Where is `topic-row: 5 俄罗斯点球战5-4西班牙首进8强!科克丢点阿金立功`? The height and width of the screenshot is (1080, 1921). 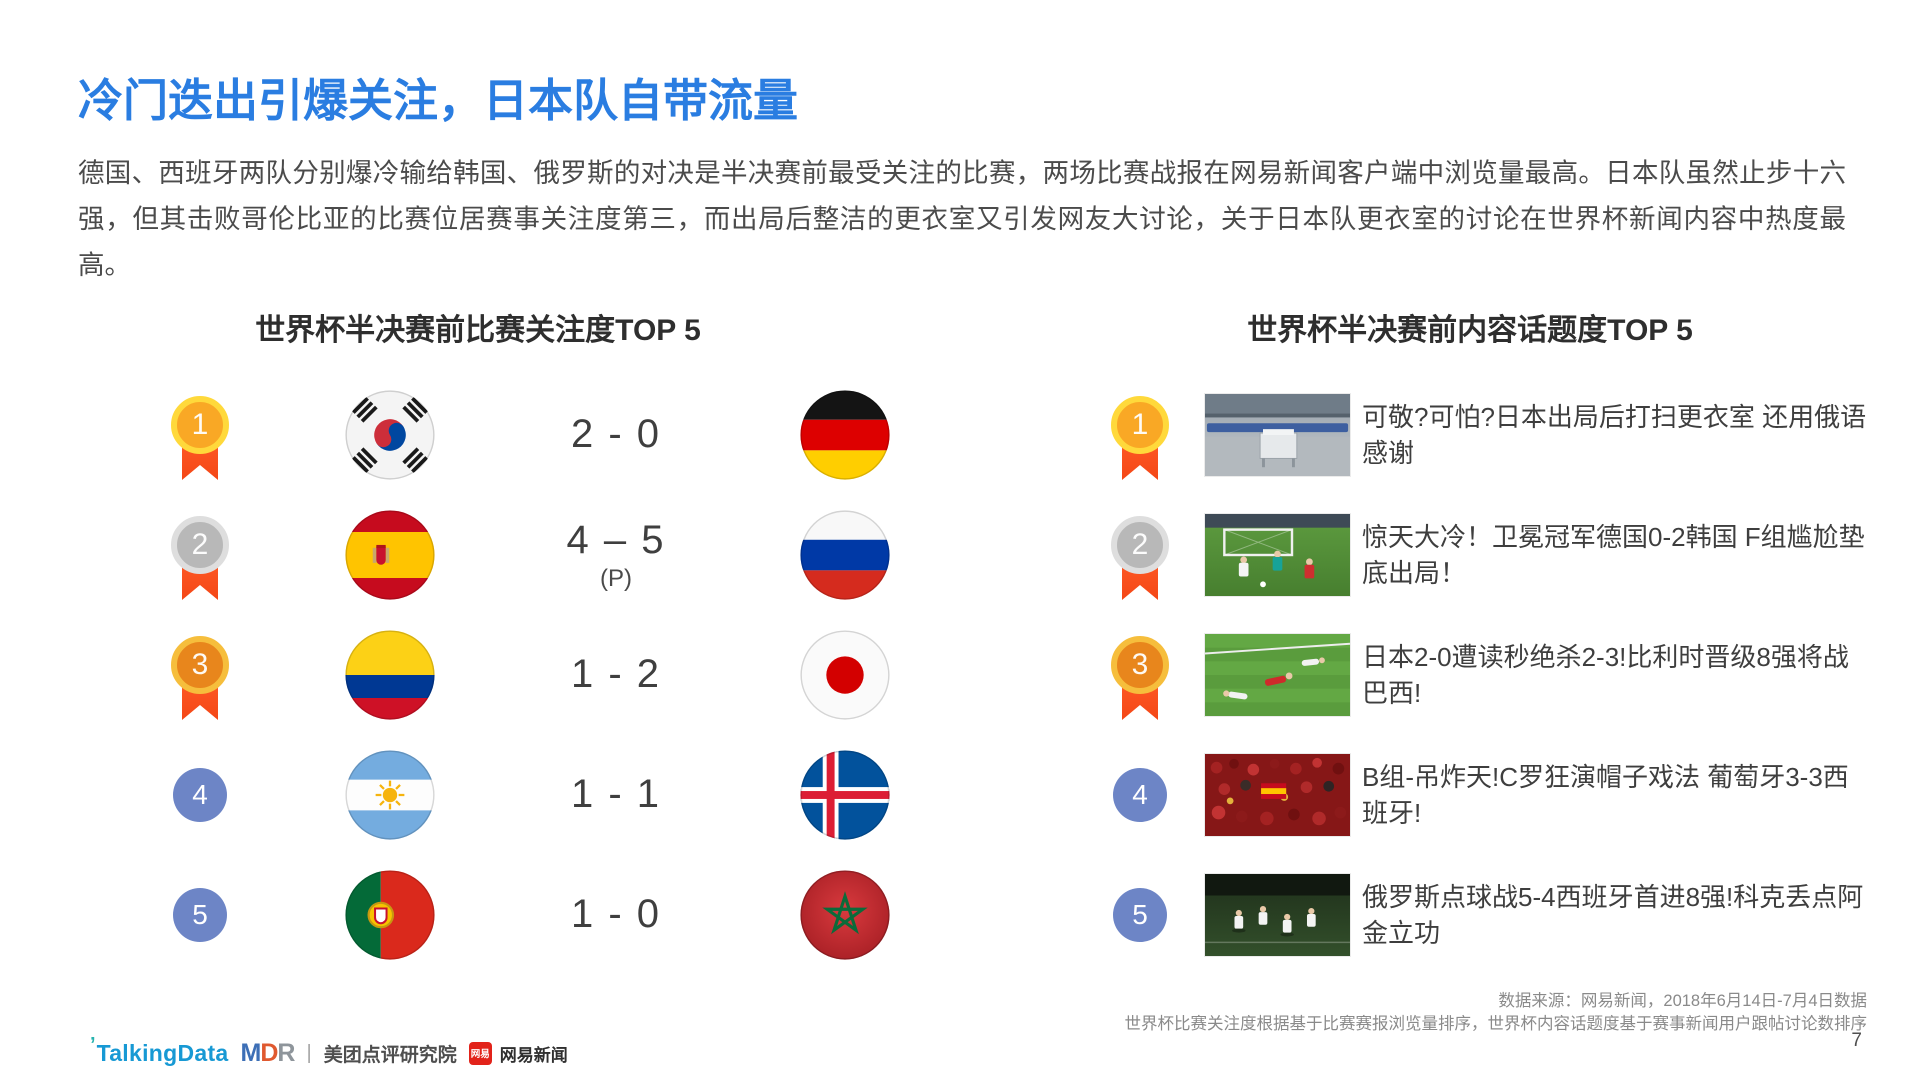
topic-row: 5 俄罗斯点球战5-4西班牙首进8强!科克丢点阿金立功 is located at coordinates (1495, 915).